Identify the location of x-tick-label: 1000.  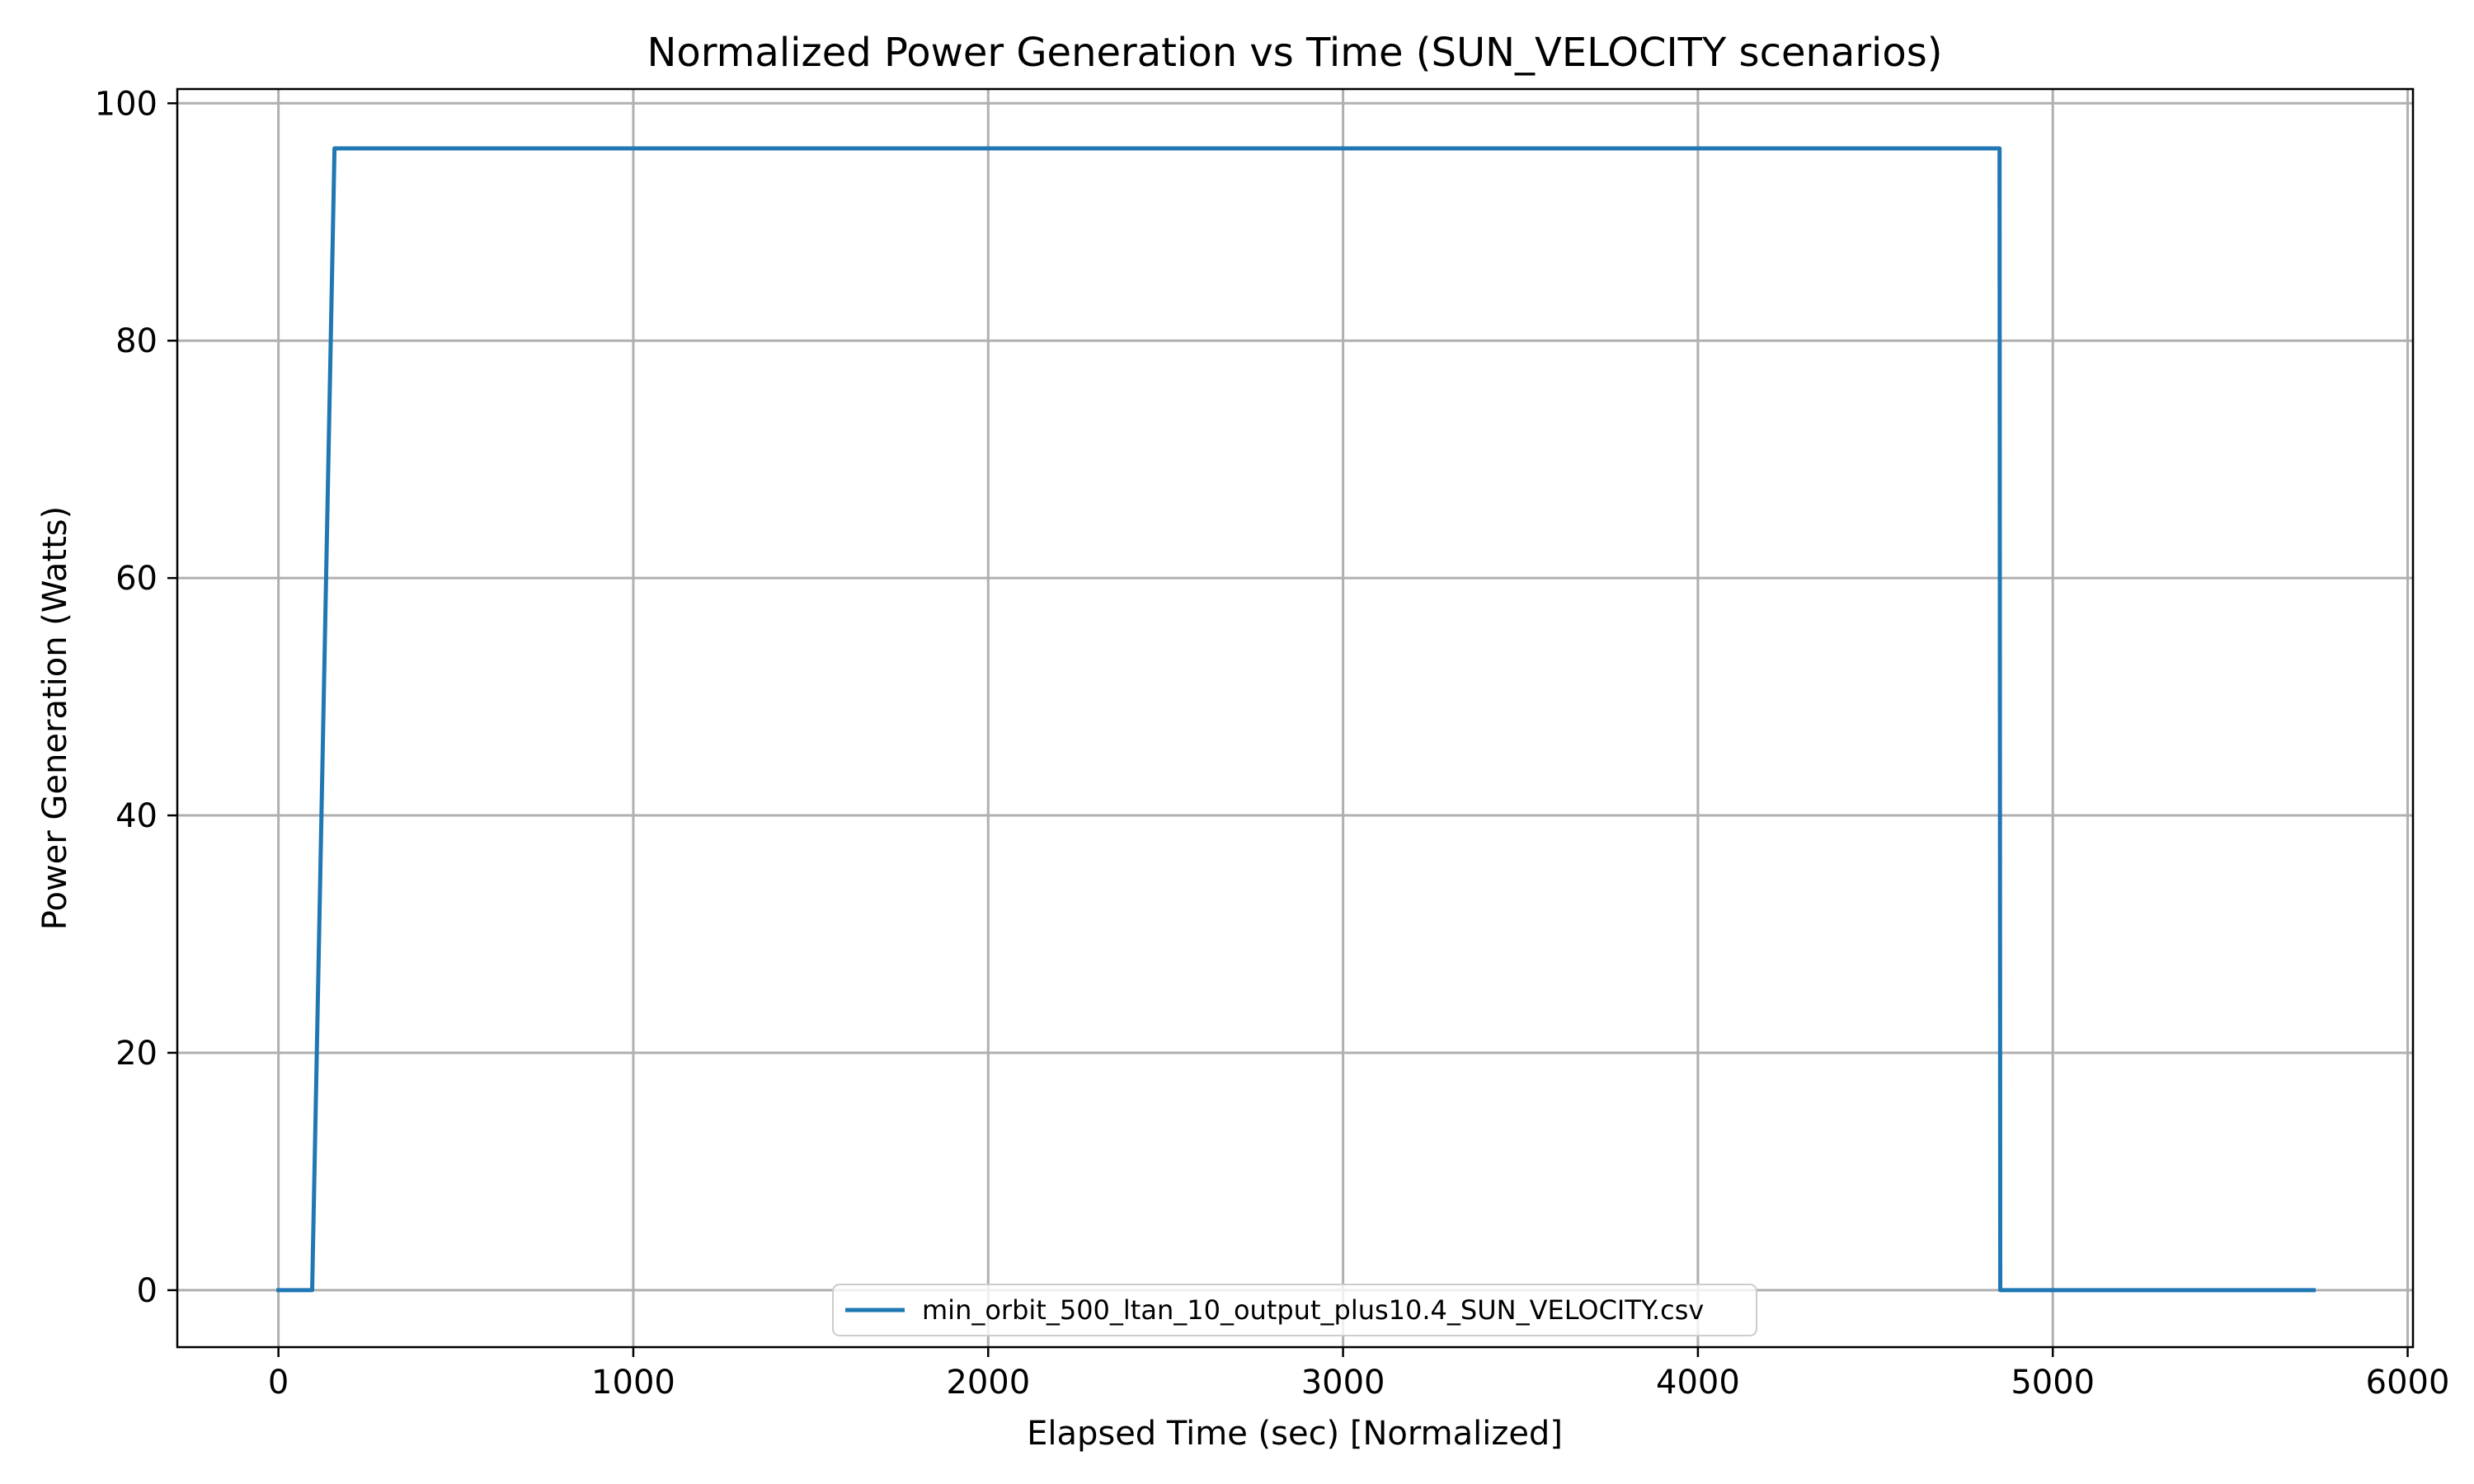
(633, 1383).